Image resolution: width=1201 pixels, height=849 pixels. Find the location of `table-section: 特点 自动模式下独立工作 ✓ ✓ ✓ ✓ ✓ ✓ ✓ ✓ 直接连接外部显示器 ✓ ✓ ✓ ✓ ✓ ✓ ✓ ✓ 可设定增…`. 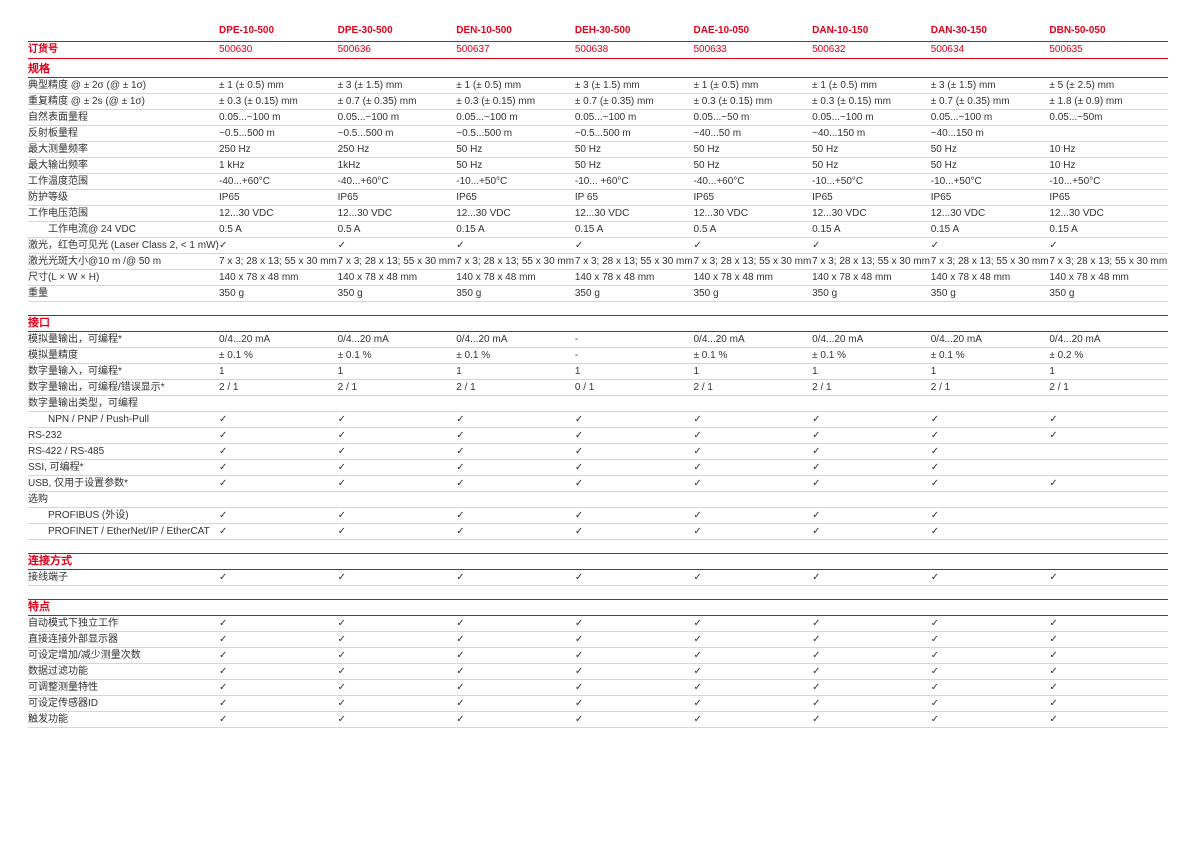

table-section: 特点 自动模式下独立工作 ✓ ✓ ✓ ✓ ✓ ✓ ✓ ✓ 直接连接外部显示器 ✓ ✓ ✓ ✓ ✓ ✓ ✓ ✓ 可设定增… is located at coordinates (598, 663).